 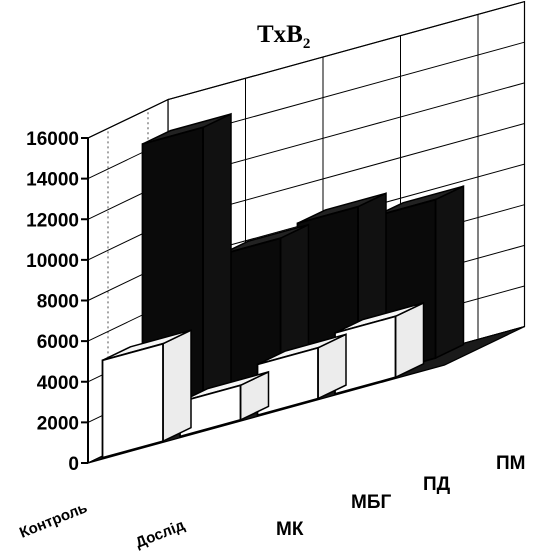 What do you see at coordinates (280, 34) in the screenshot?
I see `chart-title-main: TxB` at bounding box center [280, 34].